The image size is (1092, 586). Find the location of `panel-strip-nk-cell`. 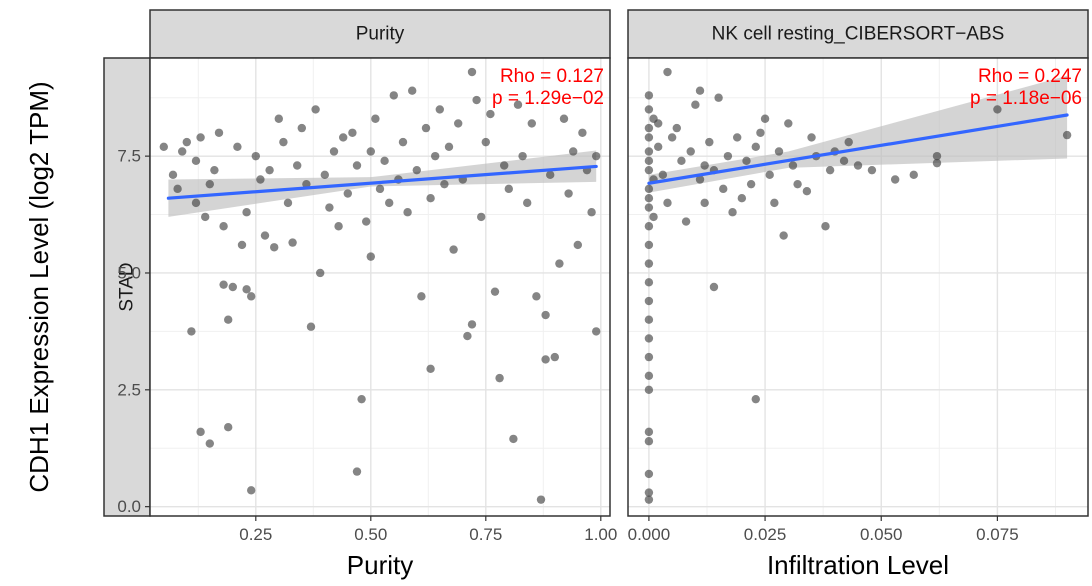

panel-strip-nk-cell is located at coordinates (858, 34).